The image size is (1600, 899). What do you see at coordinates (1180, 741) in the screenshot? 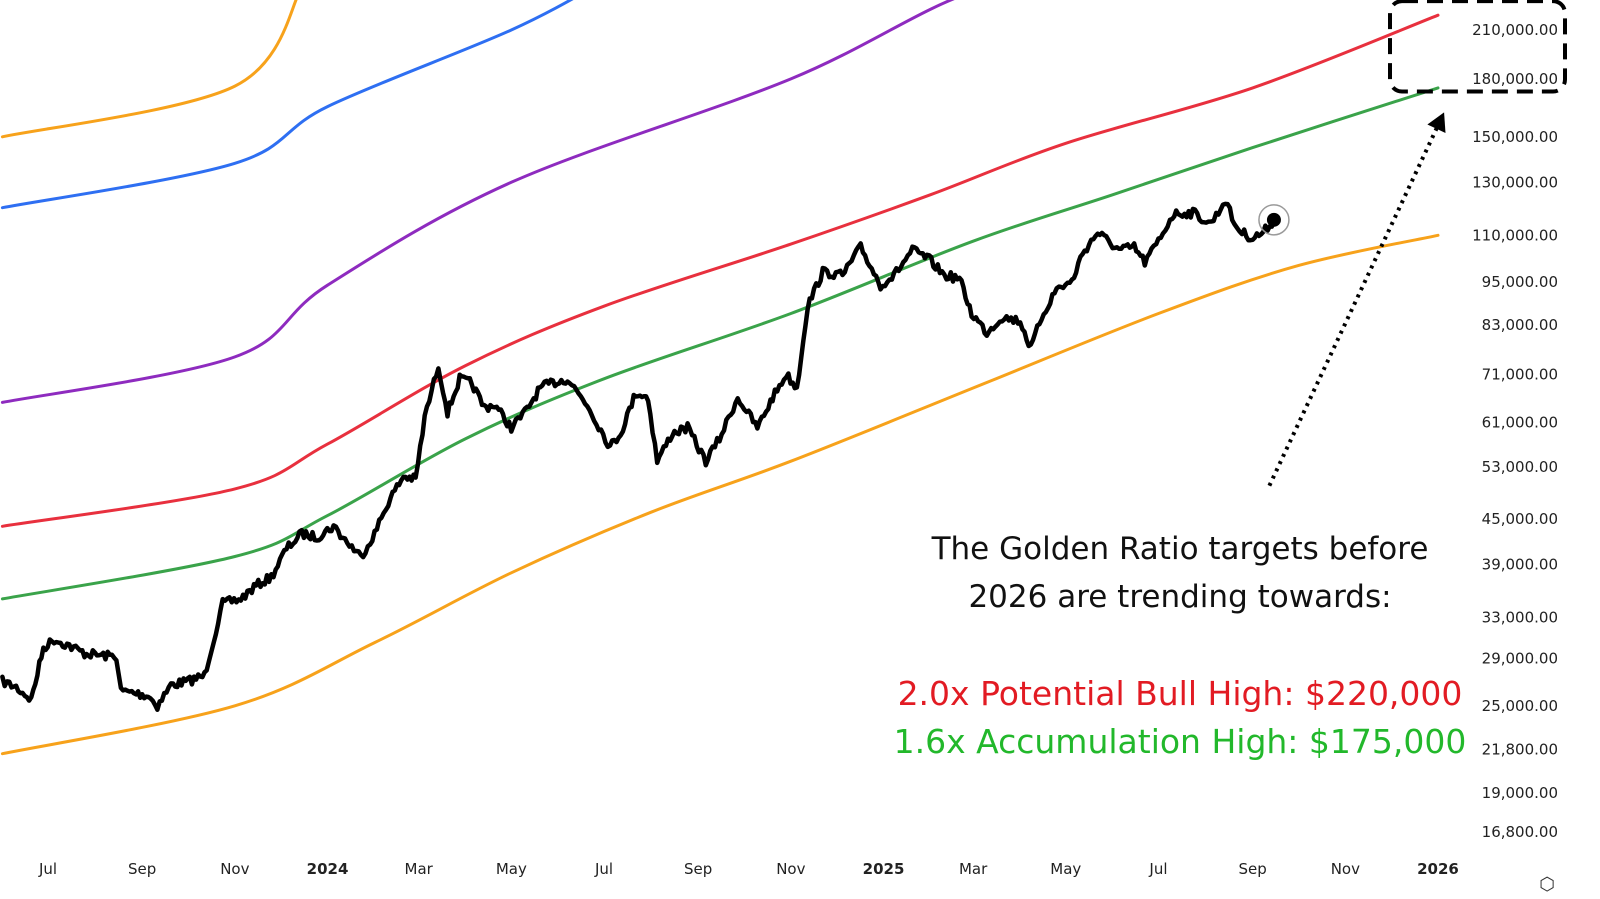
I see `green-target-text: 1.6x Accumulation High: $175,000` at bounding box center [1180, 741].